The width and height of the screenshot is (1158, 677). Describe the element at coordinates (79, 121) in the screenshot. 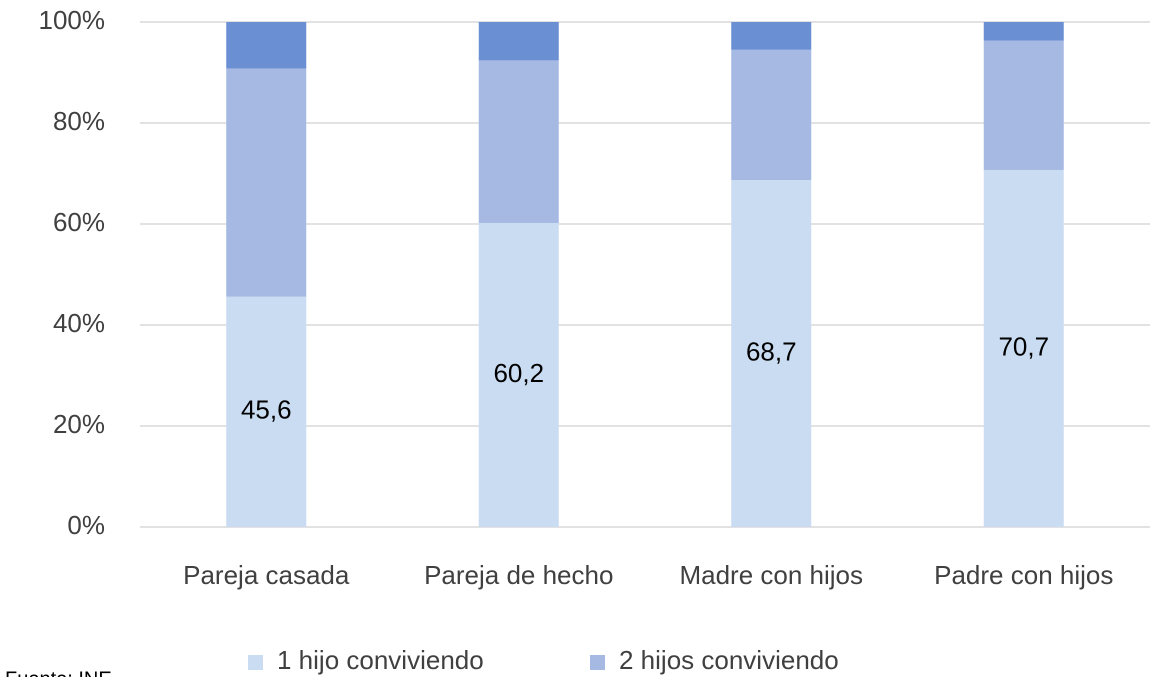

I see `y-tick-label: 80%` at that location.